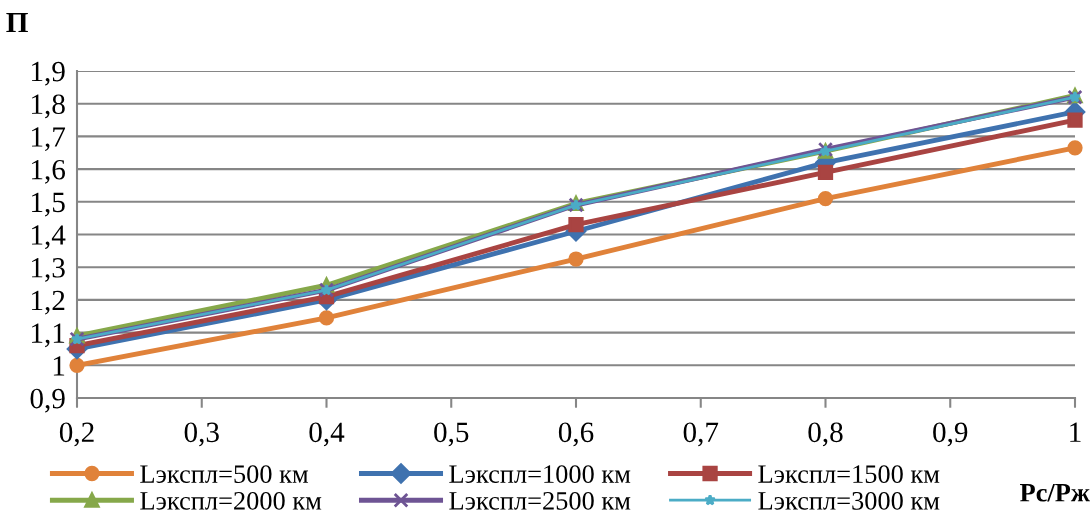 Image resolution: width=1092 pixels, height=525 pixels. I want to click on x-tick-label: 0,2, so click(76, 434).